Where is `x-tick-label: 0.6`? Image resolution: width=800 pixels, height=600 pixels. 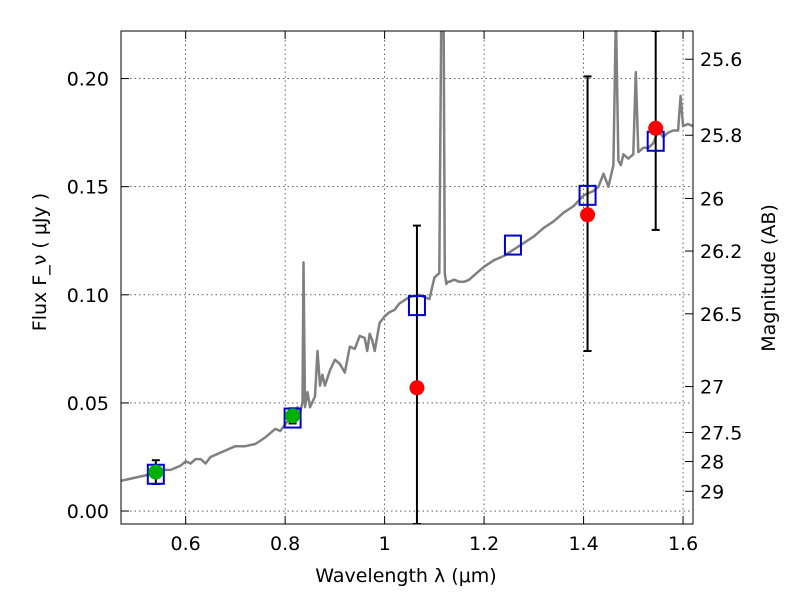
x-tick-label: 0.6 is located at coordinates (186, 544).